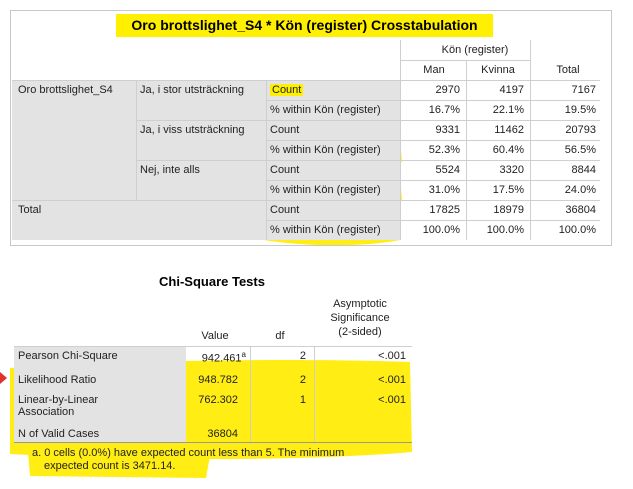 Image resolution: width=633 pixels, height=489 pixels. What do you see at coordinates (447, 130) in the screenshot?
I see `cell-value: 9331` at bounding box center [447, 130].